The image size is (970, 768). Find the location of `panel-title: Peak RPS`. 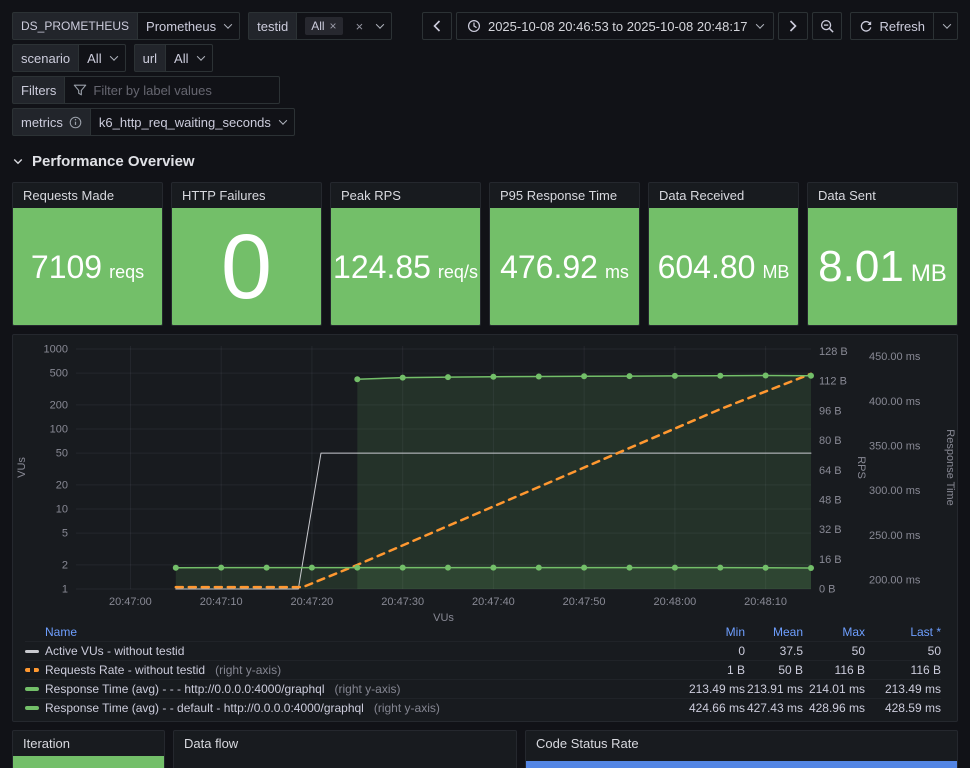

panel-title: Peak RPS is located at coordinates (371, 195).